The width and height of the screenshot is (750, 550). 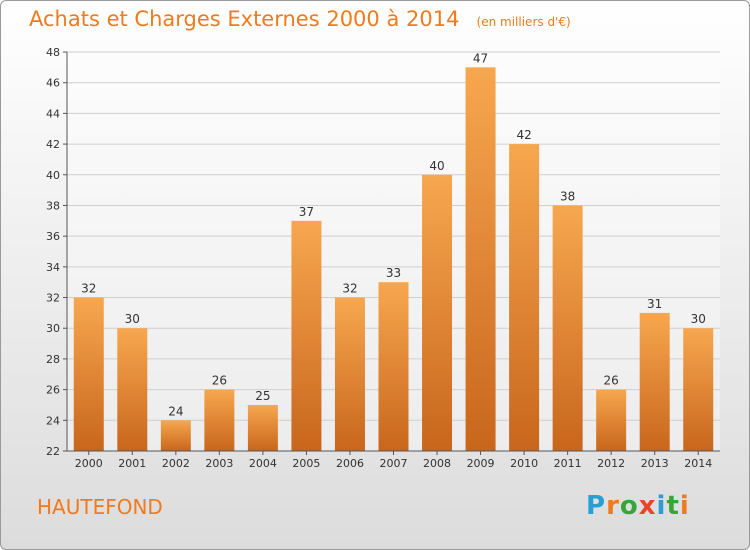 I want to click on y-tick-label: 36, so click(x=53, y=236).